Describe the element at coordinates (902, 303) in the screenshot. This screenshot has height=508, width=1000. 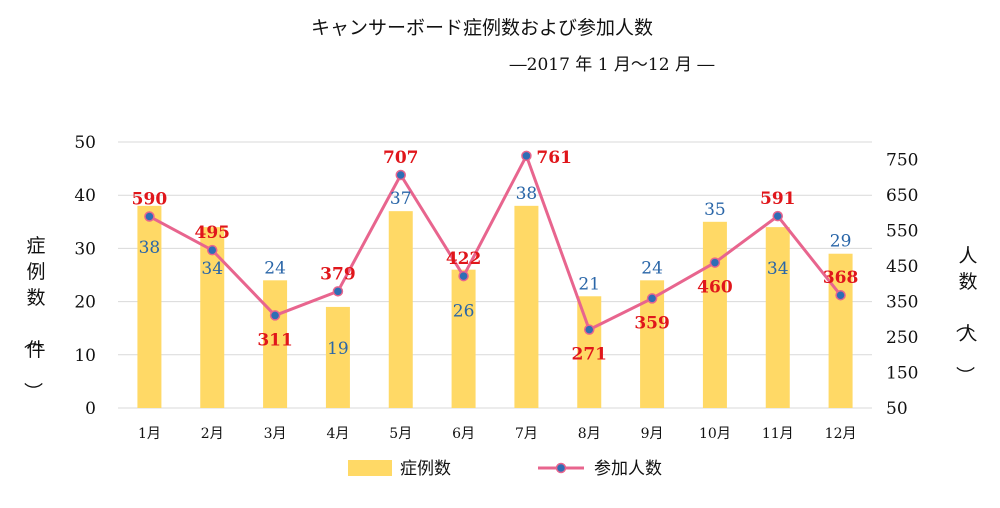
I see `y-tick-right: 350` at that location.